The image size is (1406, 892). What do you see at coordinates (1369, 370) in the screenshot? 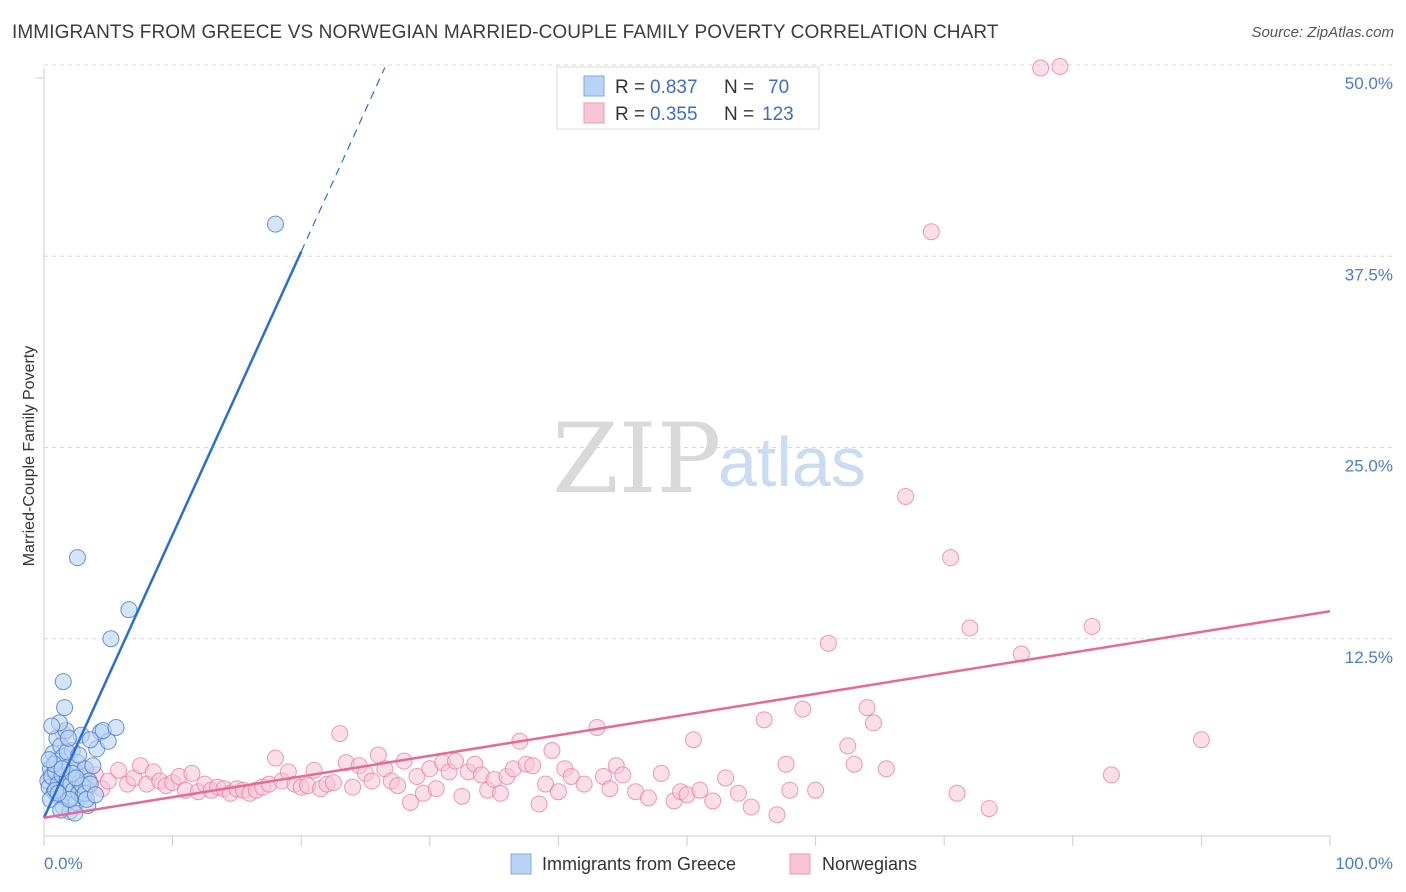
I see `y-tick-labels: 12.5% 25.0% 37.5% 50.0%` at bounding box center [1369, 370].